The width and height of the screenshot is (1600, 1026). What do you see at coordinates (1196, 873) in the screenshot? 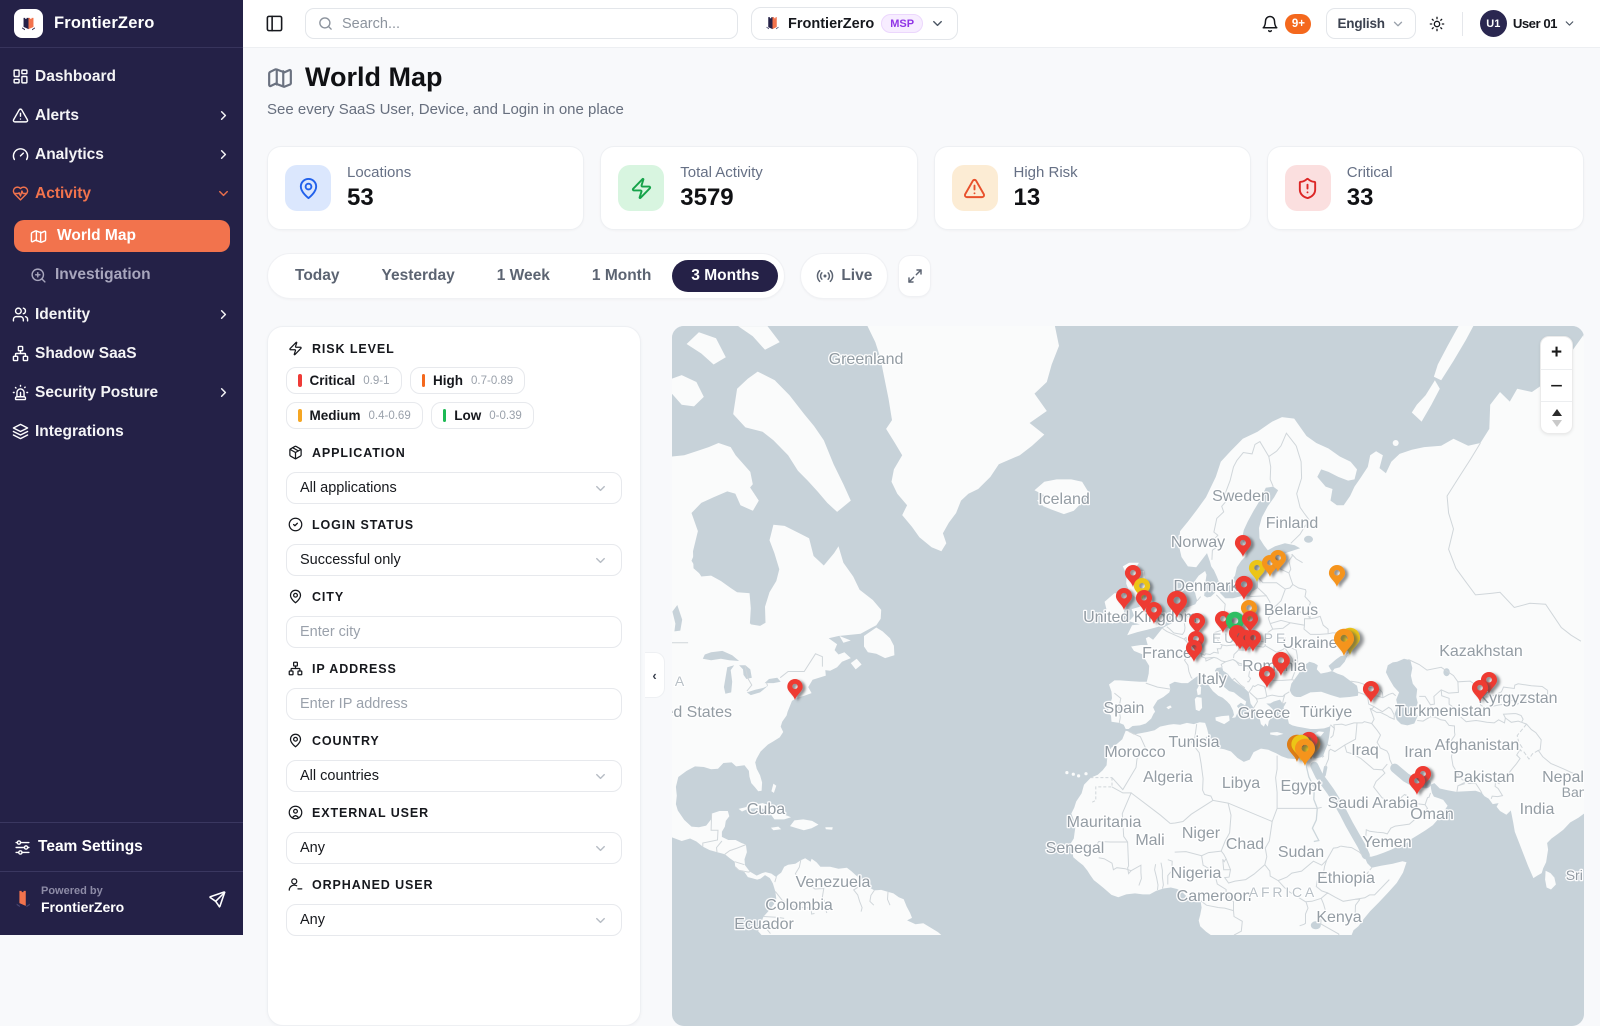
I see `svg-text: Nigeria` at bounding box center [1196, 873].